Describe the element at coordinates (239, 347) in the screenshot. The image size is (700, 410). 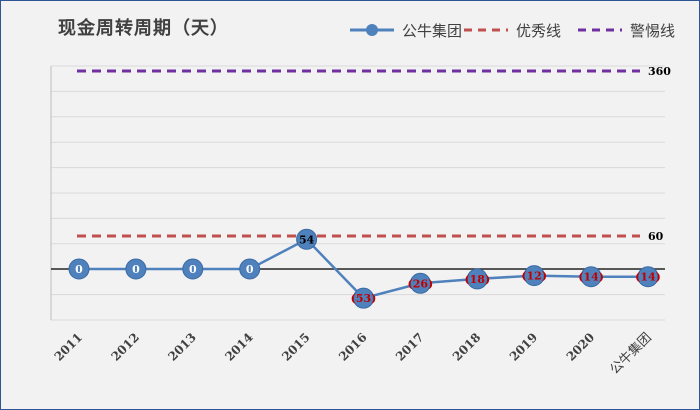
I see `x-tick-label: 2014` at that location.